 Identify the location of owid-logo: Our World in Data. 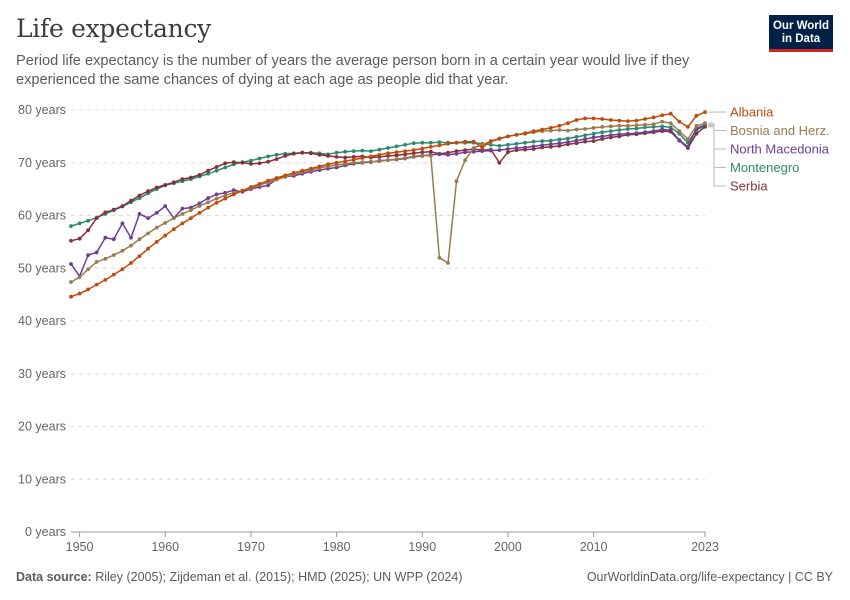
(801, 33).